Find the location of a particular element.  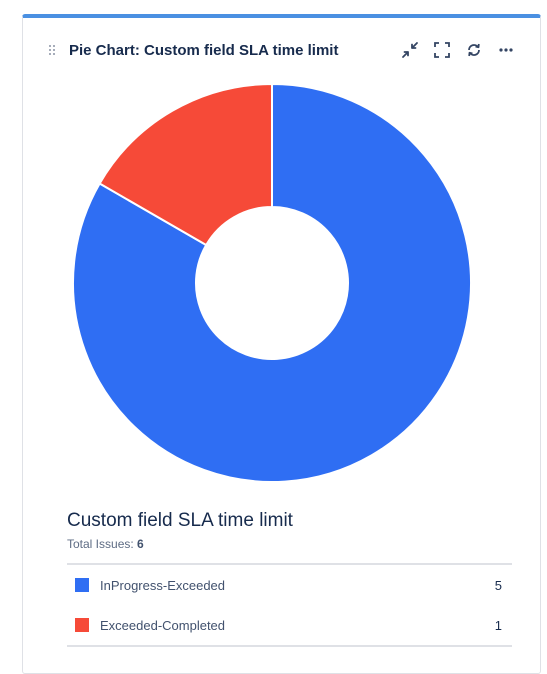

legend-value: 1 is located at coordinates (498, 625).